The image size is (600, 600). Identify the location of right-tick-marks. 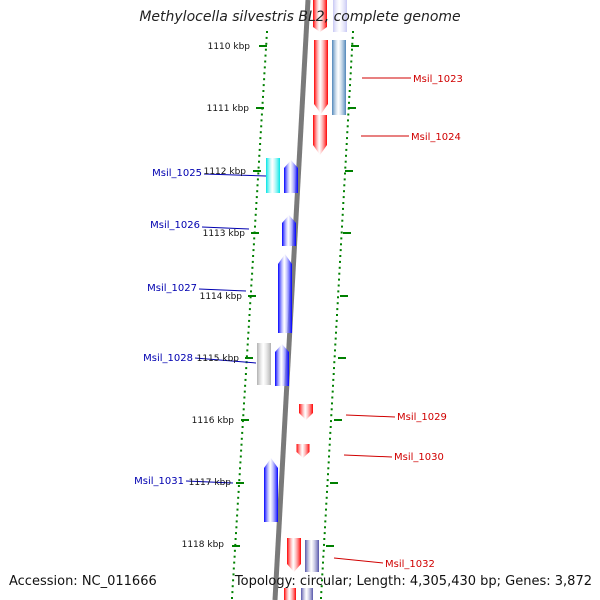
(342, 296).